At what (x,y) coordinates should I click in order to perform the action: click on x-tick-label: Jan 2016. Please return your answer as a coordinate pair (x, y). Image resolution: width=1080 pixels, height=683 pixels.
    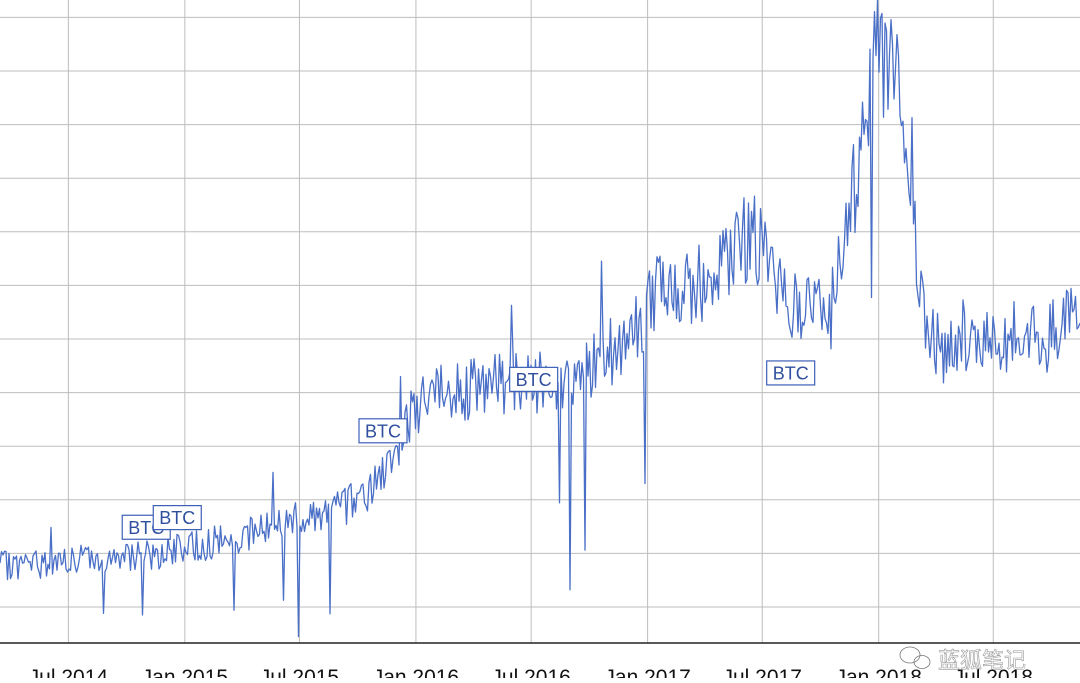
    Looking at the image, I should click on (416, 672).